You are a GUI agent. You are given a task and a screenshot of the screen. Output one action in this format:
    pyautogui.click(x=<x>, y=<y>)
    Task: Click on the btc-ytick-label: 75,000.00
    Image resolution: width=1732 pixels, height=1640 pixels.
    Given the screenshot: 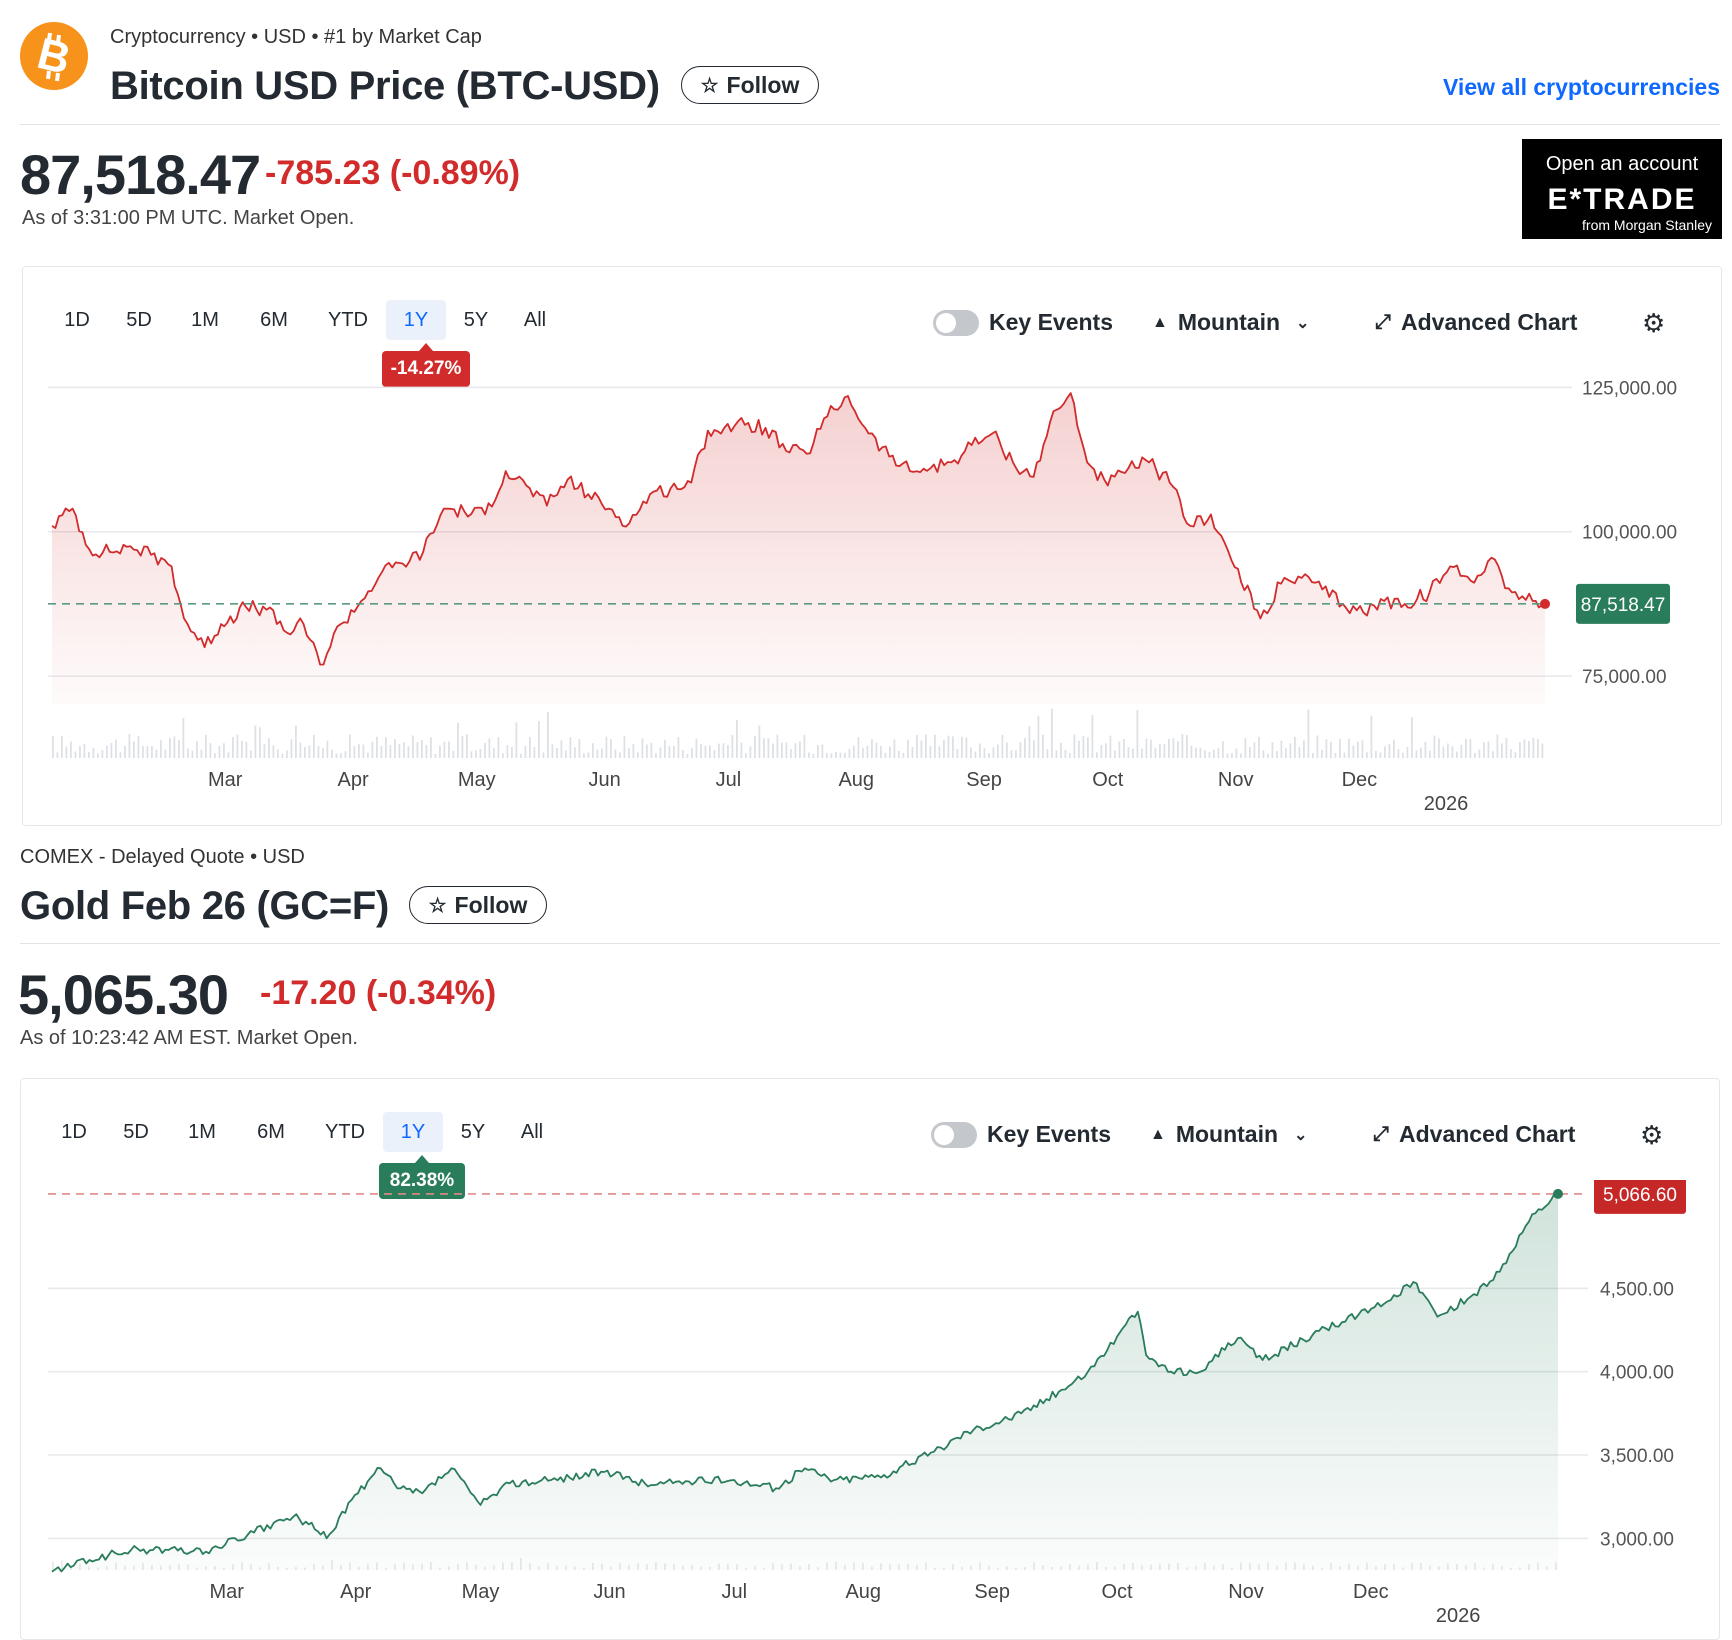 What is the action you would take?
    pyautogui.click(x=1624, y=677)
    